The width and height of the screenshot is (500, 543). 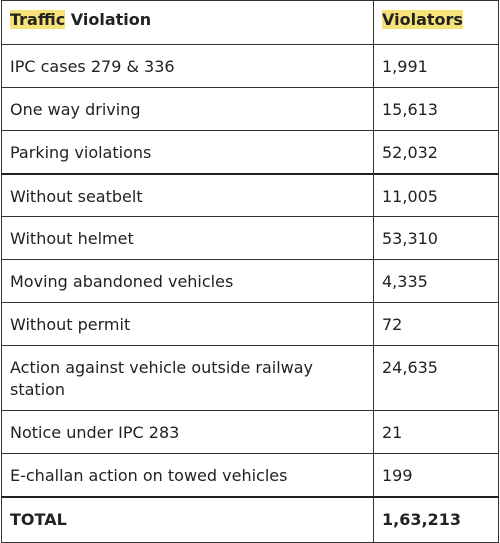 I want to click on violators-cell: 1,63,213, so click(x=436, y=519).